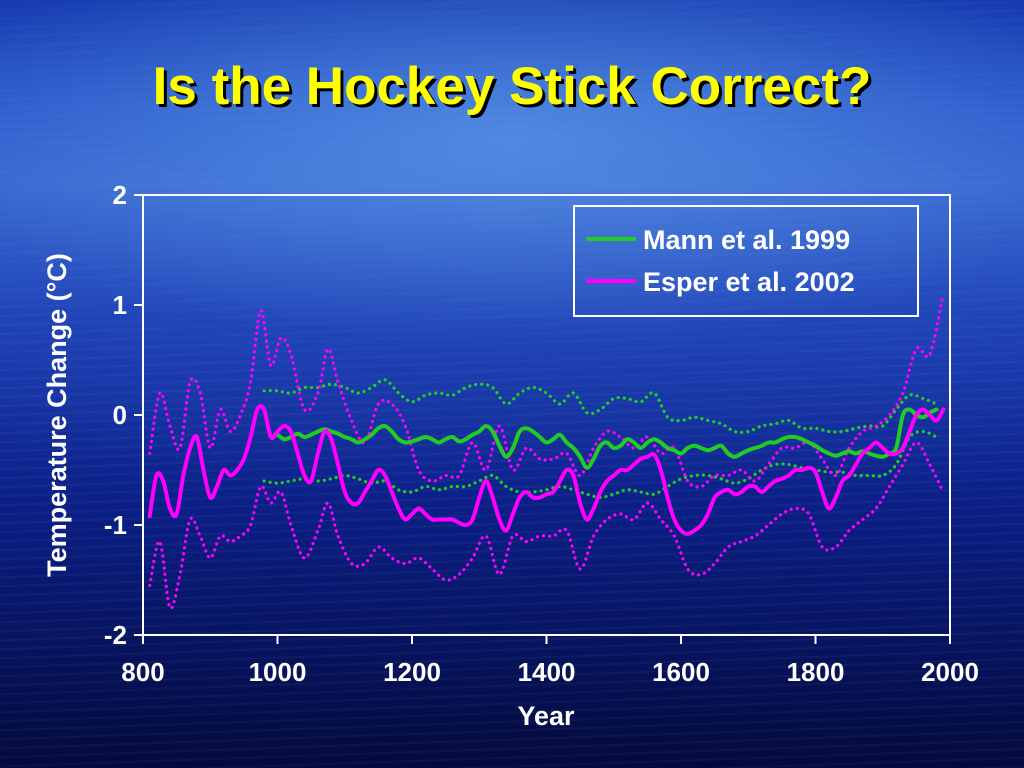  Describe the element at coordinates (57, 415) in the screenshot. I see `y-axis-title: Temperature Change (°C)` at that location.